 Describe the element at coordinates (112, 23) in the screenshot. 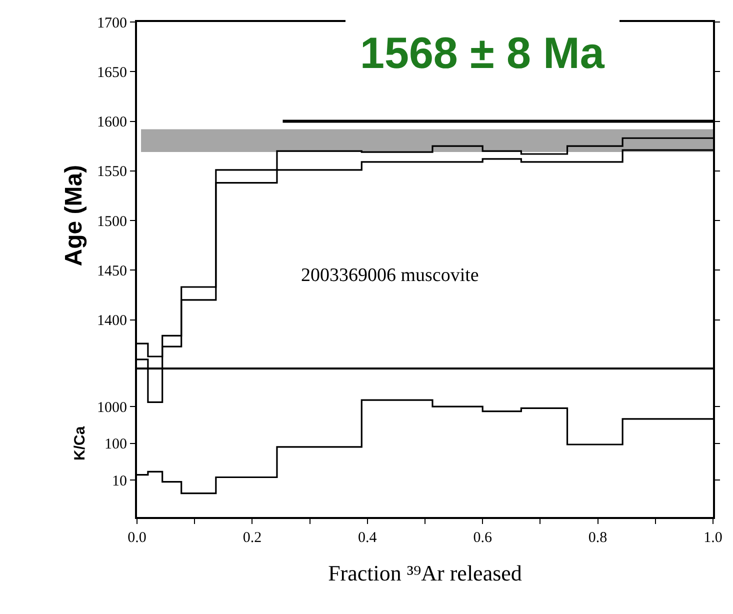

I see `y-tick-label: 1700` at that location.